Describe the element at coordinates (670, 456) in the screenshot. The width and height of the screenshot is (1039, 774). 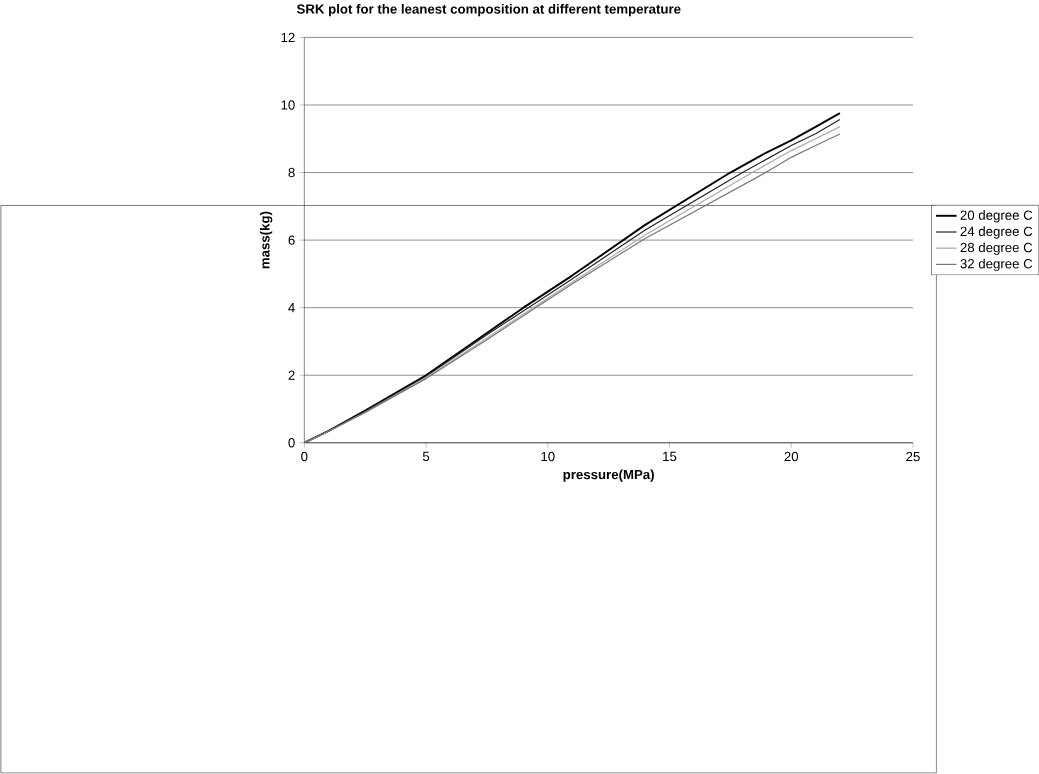
I see `x-tick-label: 15` at that location.